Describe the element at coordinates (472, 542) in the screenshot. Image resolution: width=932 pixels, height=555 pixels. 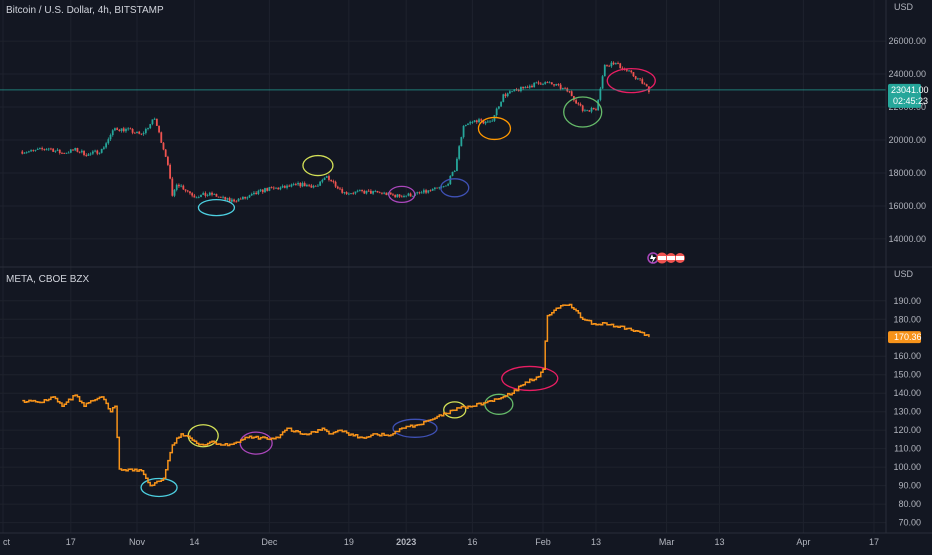
I see `time-axis-label: 16` at that location.